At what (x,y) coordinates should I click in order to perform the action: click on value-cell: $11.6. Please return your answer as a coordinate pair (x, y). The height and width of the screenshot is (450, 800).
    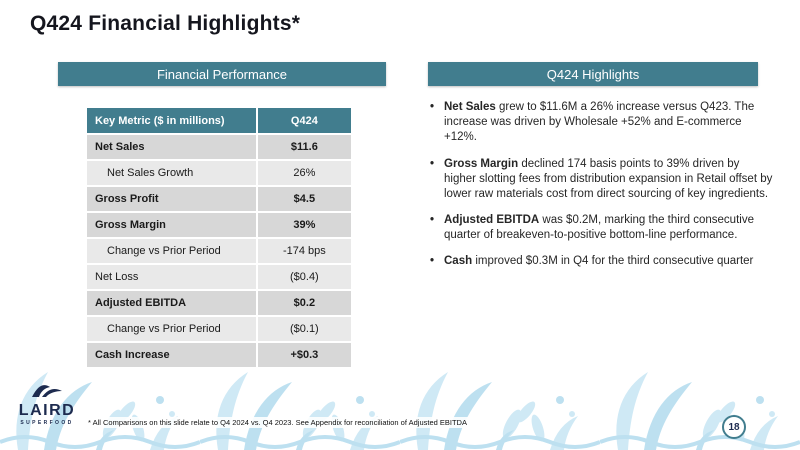
    Looking at the image, I should click on (304, 147).